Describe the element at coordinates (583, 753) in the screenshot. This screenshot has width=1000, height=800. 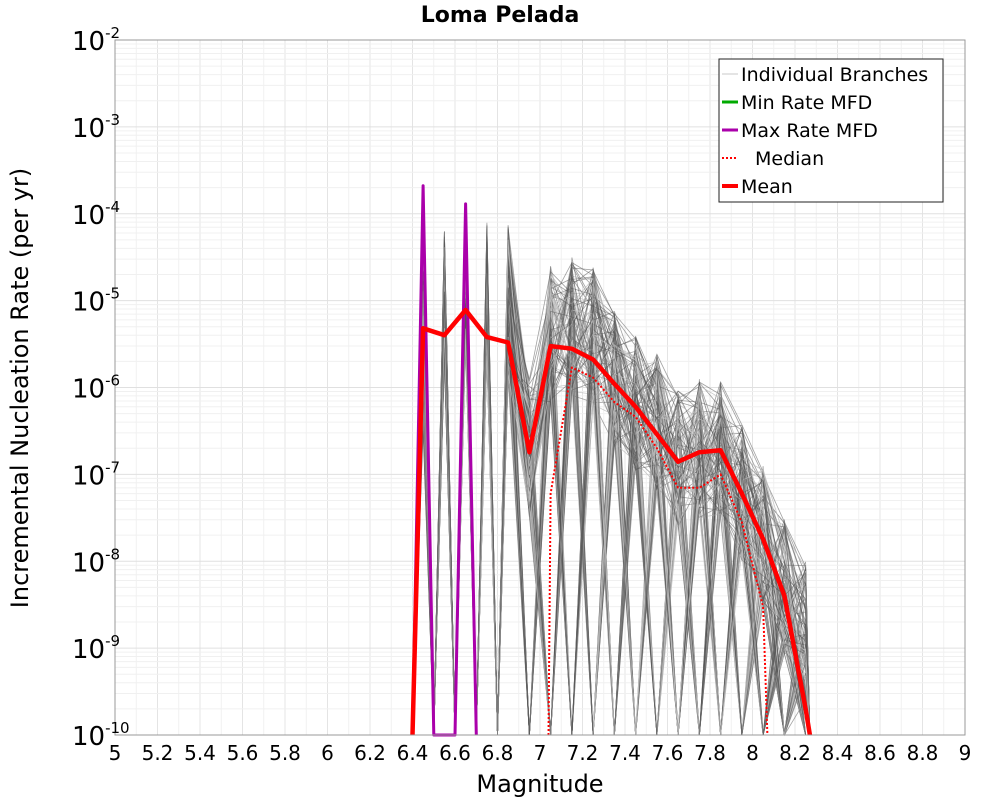
I see `x-tick-label: 7.2` at that location.